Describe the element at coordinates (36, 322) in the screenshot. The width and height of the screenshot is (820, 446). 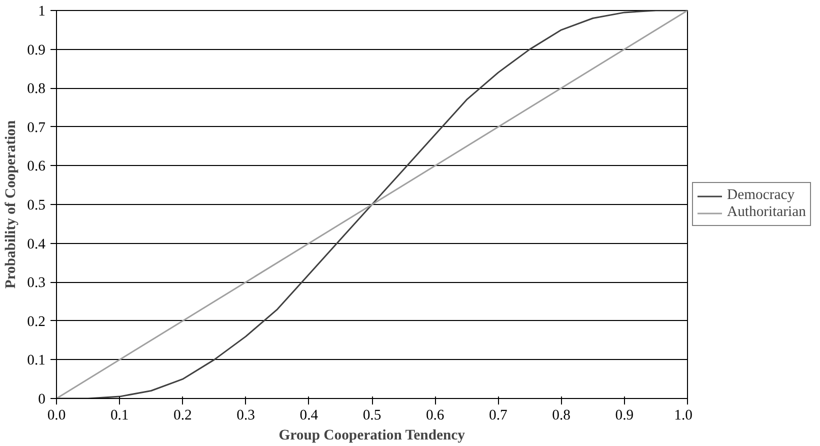
I see `y-tick-label: 0.2` at that location.